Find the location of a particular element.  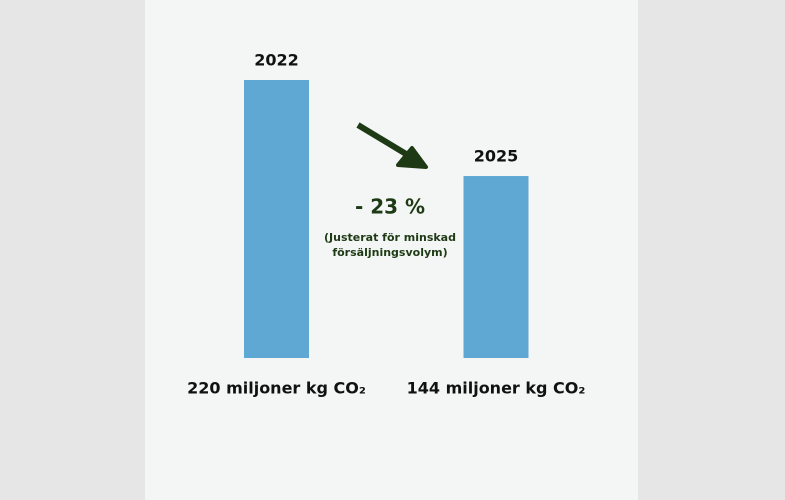

trend-arrow is located at coordinates (392, 145).